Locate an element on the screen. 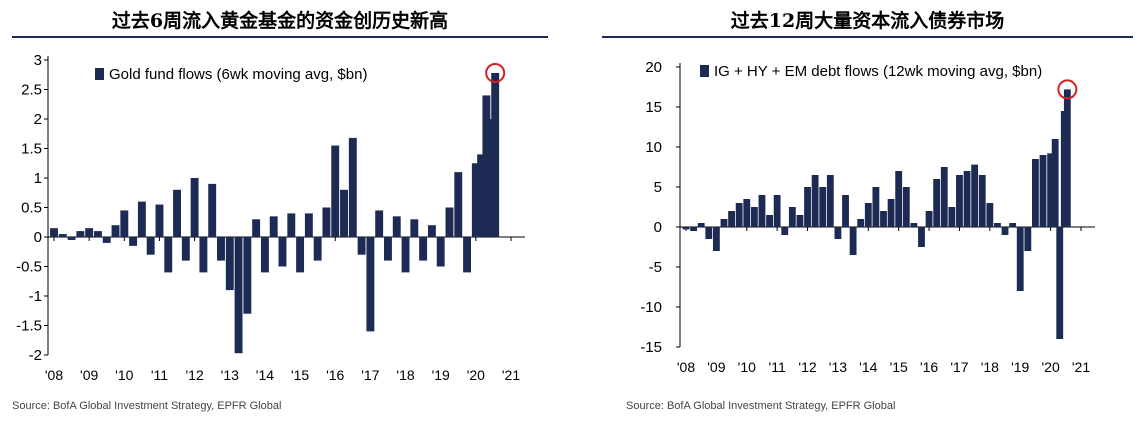  y-tick-label: -10 is located at coordinates (651, 307).